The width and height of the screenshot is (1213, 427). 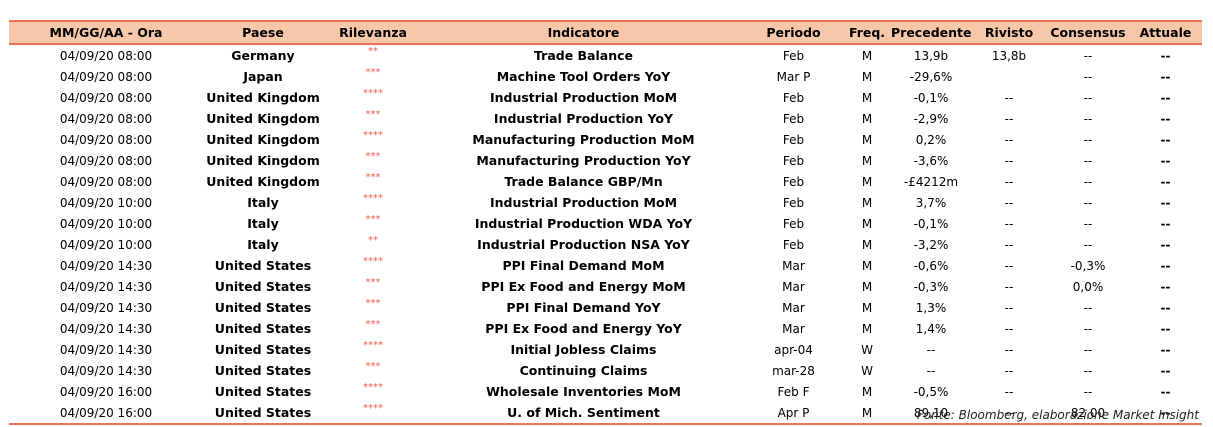 I want to click on cell-indicator: Industrial Production MoM, so click(x=583, y=97).